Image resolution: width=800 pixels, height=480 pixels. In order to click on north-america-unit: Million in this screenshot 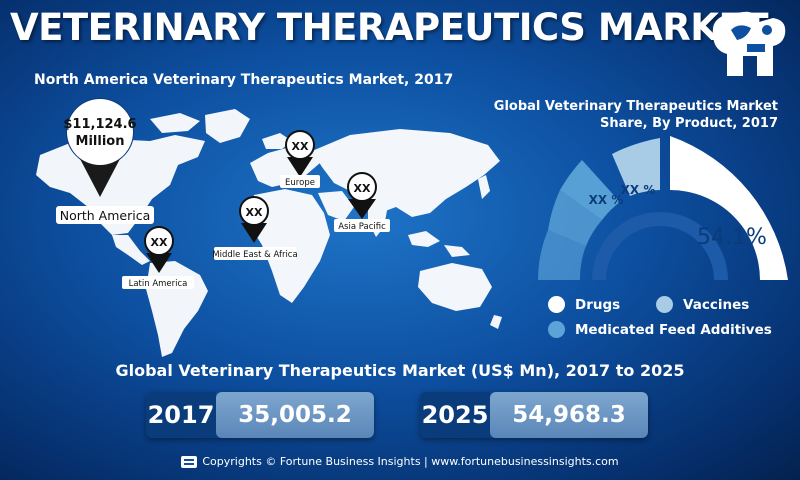, I will do `click(100, 141)`.